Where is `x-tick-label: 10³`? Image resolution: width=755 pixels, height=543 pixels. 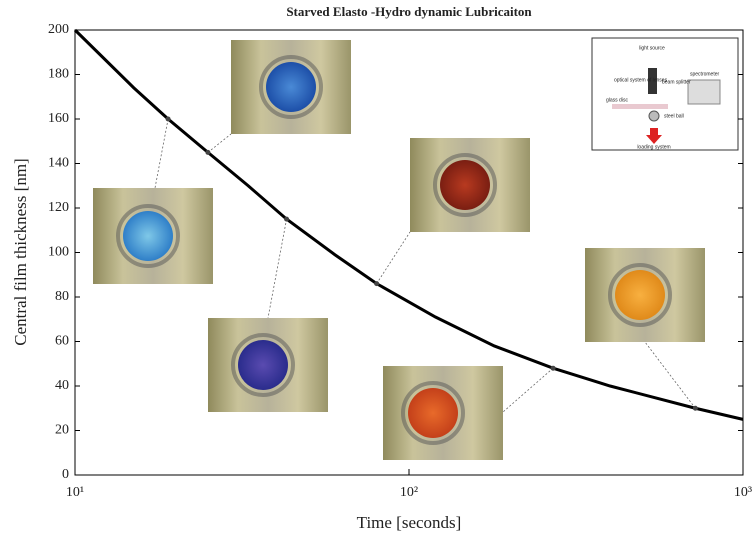 x-tick-label: 10³ is located at coordinates (743, 492).